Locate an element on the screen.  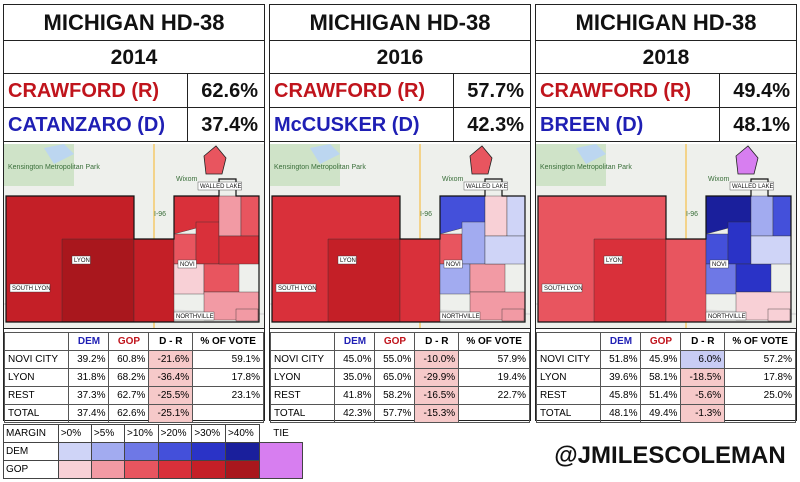
row-dr: -25.5% is located at coordinates (171, 395).